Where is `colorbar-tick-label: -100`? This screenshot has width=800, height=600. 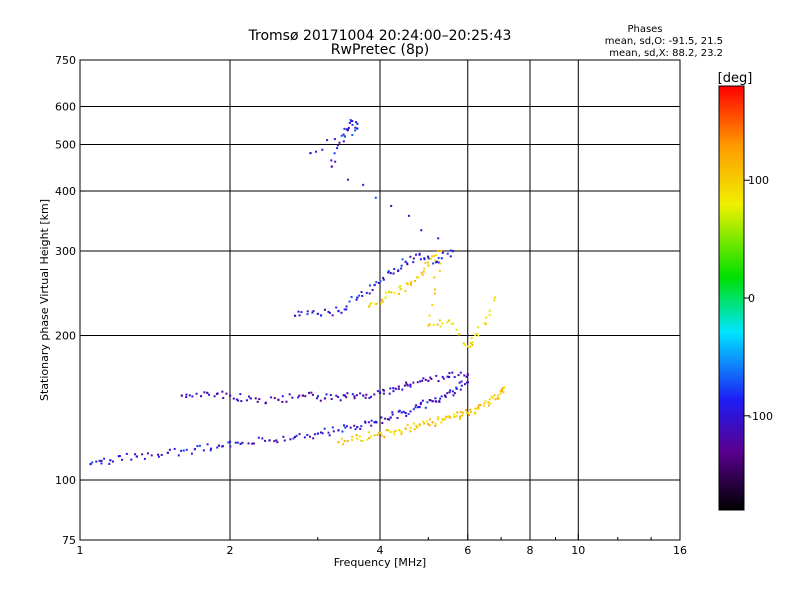
colorbar-tick-label: -100 is located at coordinates (760, 416).